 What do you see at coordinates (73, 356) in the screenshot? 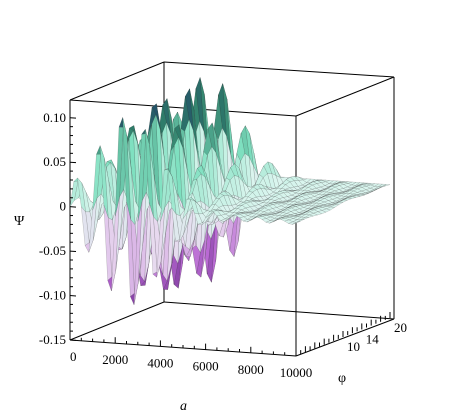
I see `x-tick-label: 0` at bounding box center [73, 356].